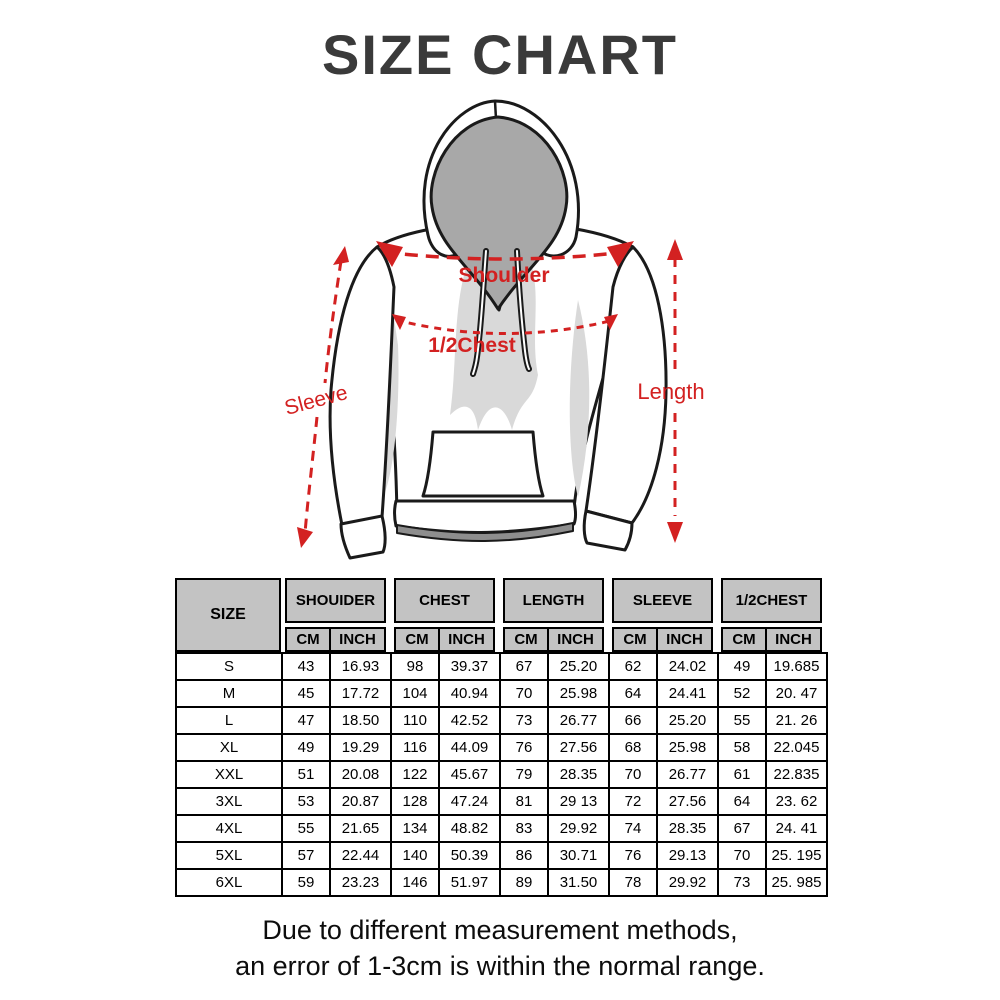 Image resolution: width=1000 pixels, height=1000 pixels. What do you see at coordinates (524, 882) in the screenshot?
I see `value-cell: 89` at bounding box center [524, 882].